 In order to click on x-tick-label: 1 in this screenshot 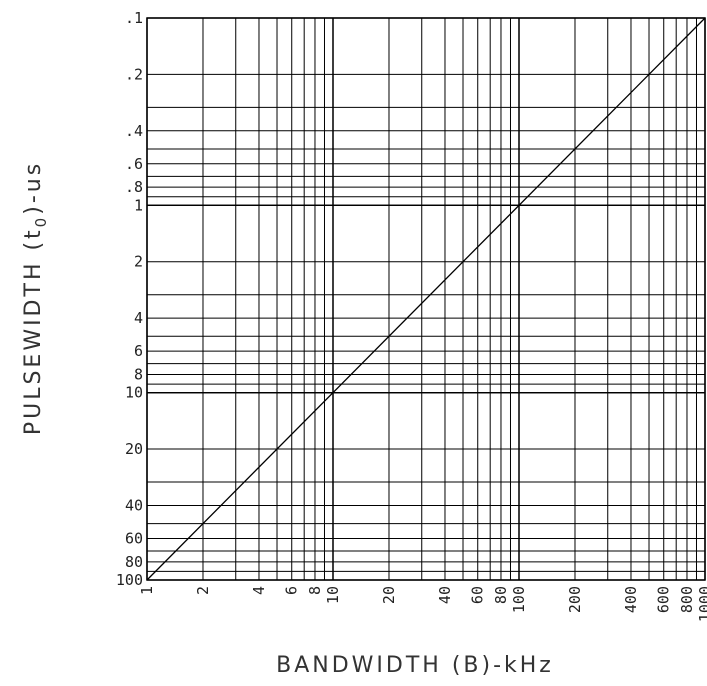, I will do `click(147, 590)`.